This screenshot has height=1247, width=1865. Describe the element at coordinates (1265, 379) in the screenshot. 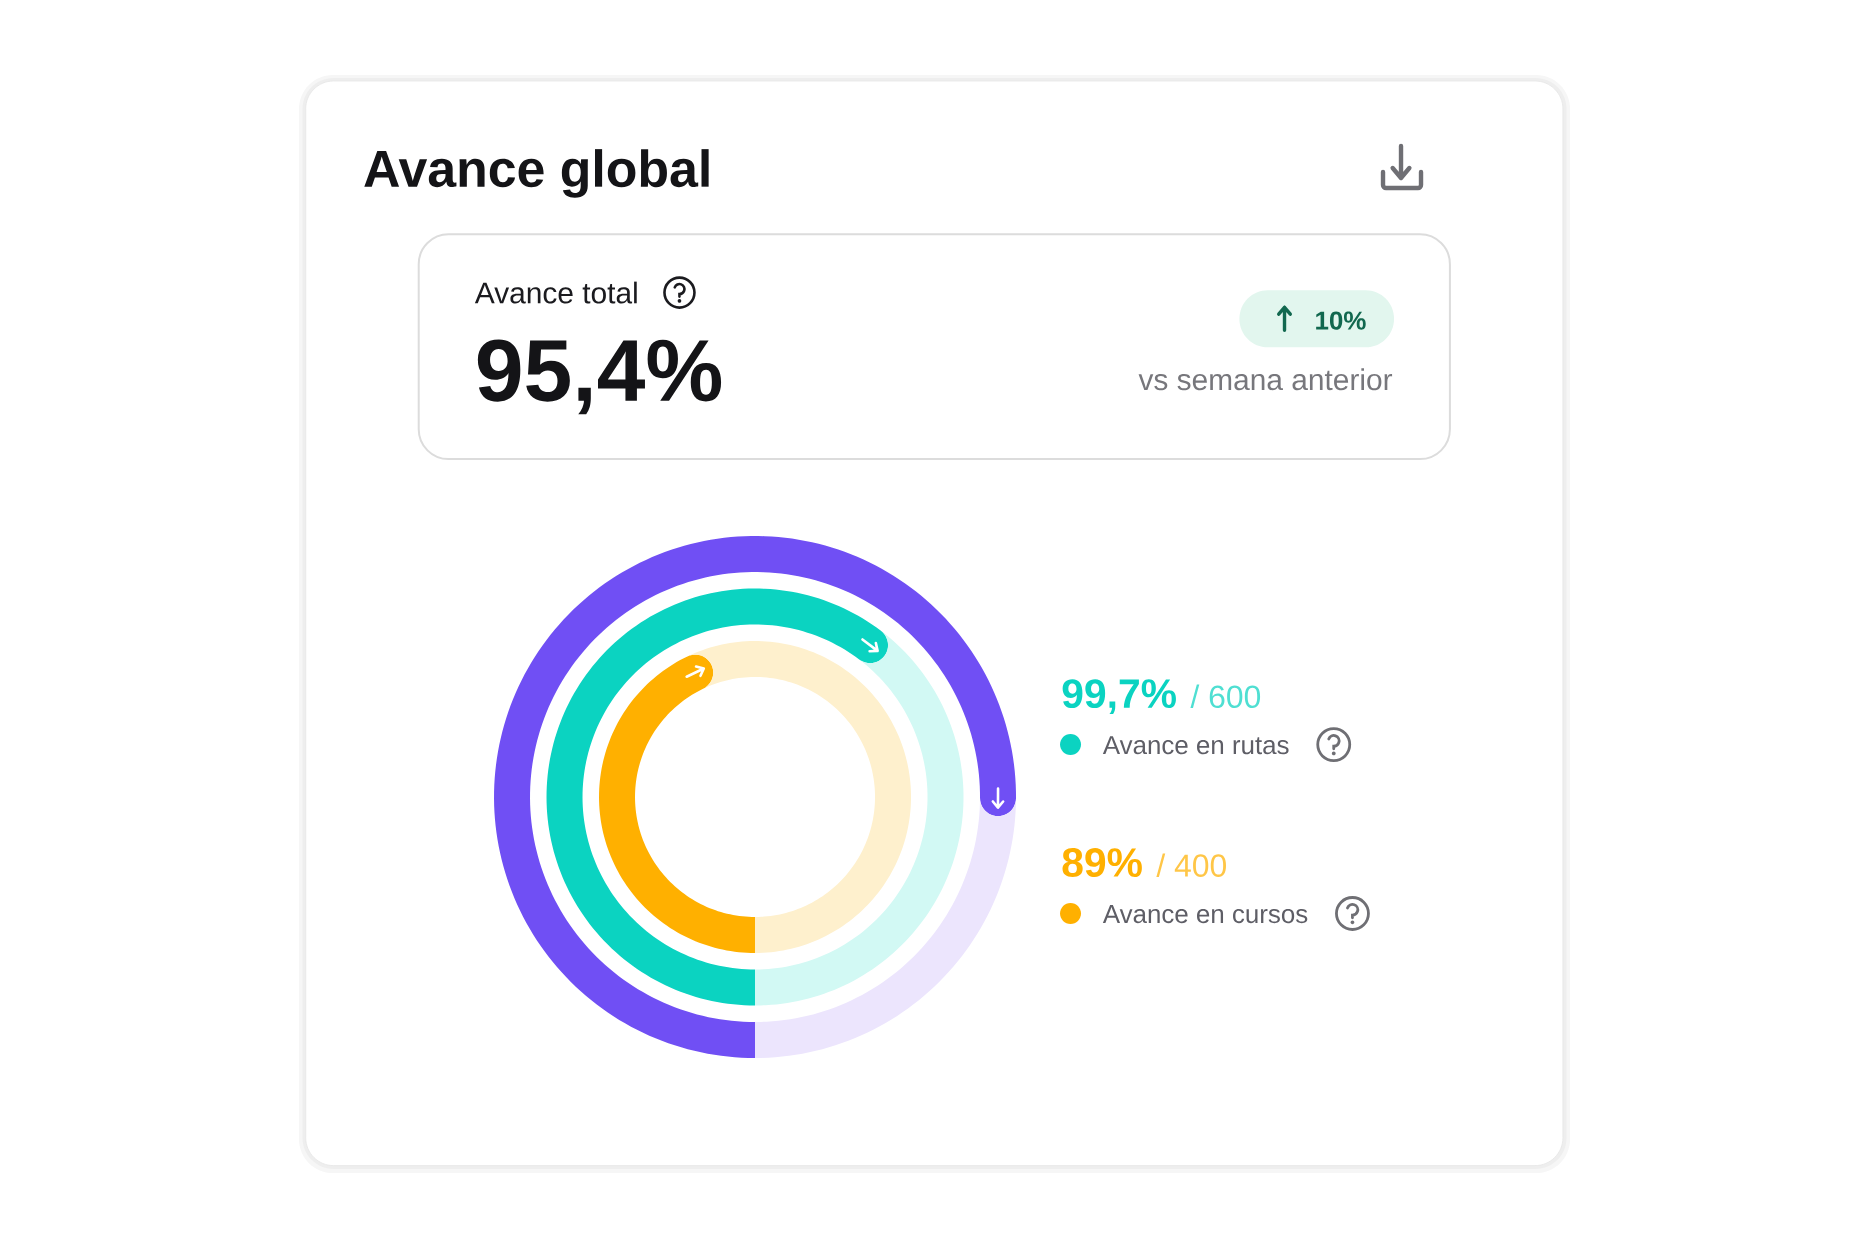

I see `text: vs semana anterior` at that location.